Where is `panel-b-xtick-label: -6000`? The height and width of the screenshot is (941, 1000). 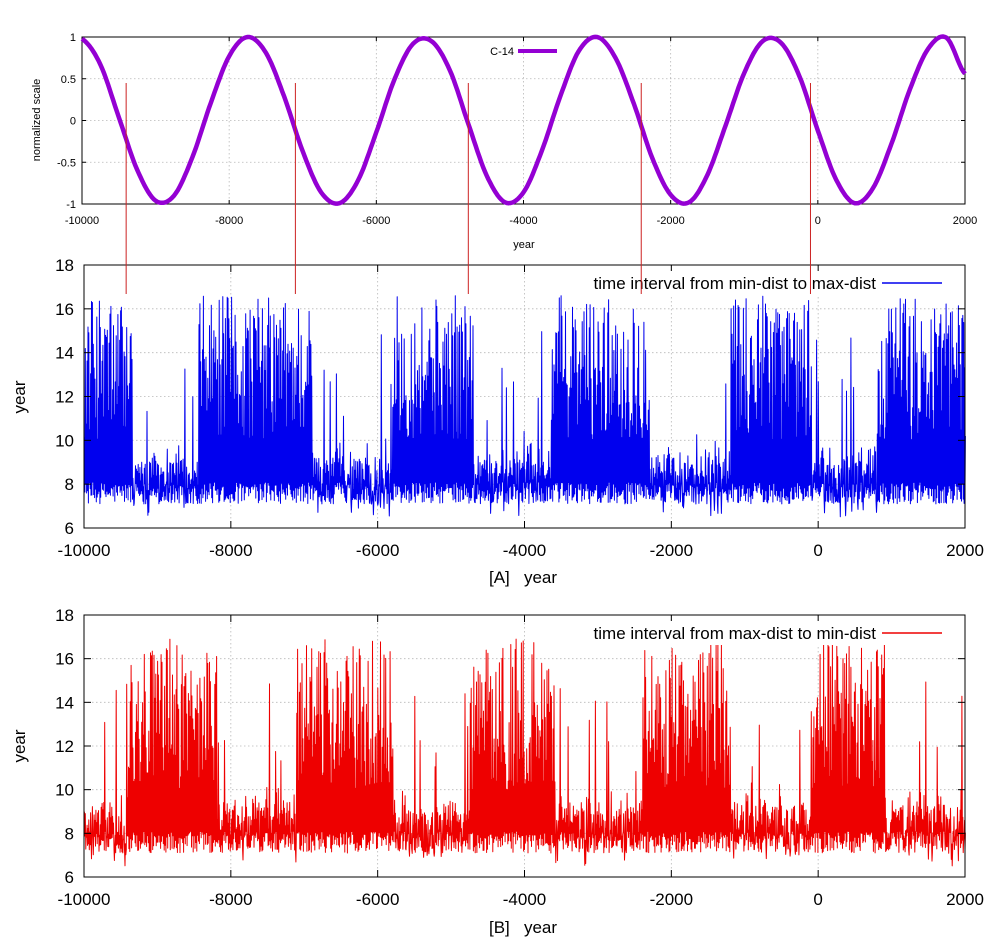 panel-b-xtick-label: -6000 is located at coordinates (377, 899).